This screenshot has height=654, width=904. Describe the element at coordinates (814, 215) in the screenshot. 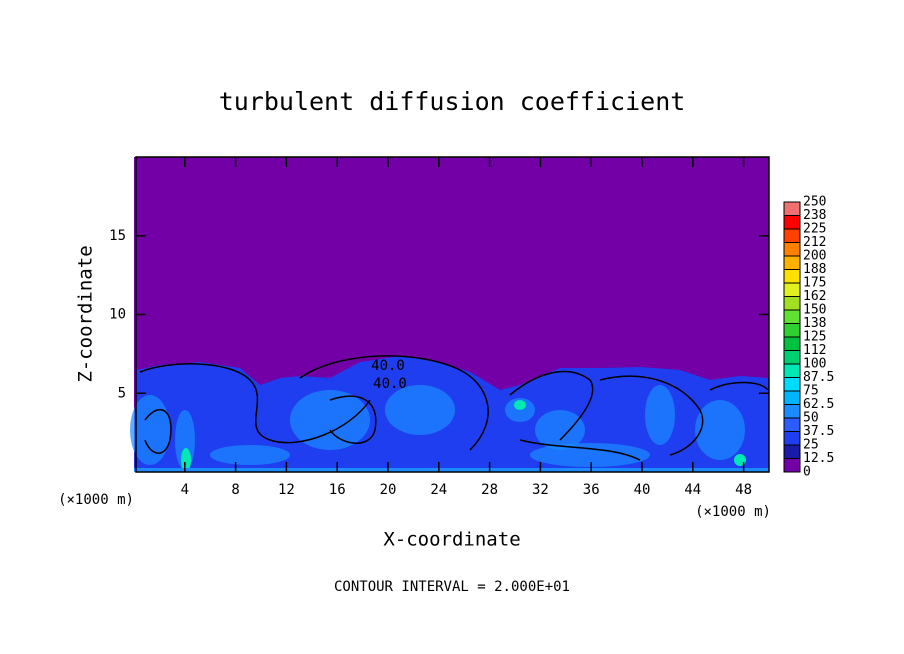

I see `colorbar-label: 238` at that location.